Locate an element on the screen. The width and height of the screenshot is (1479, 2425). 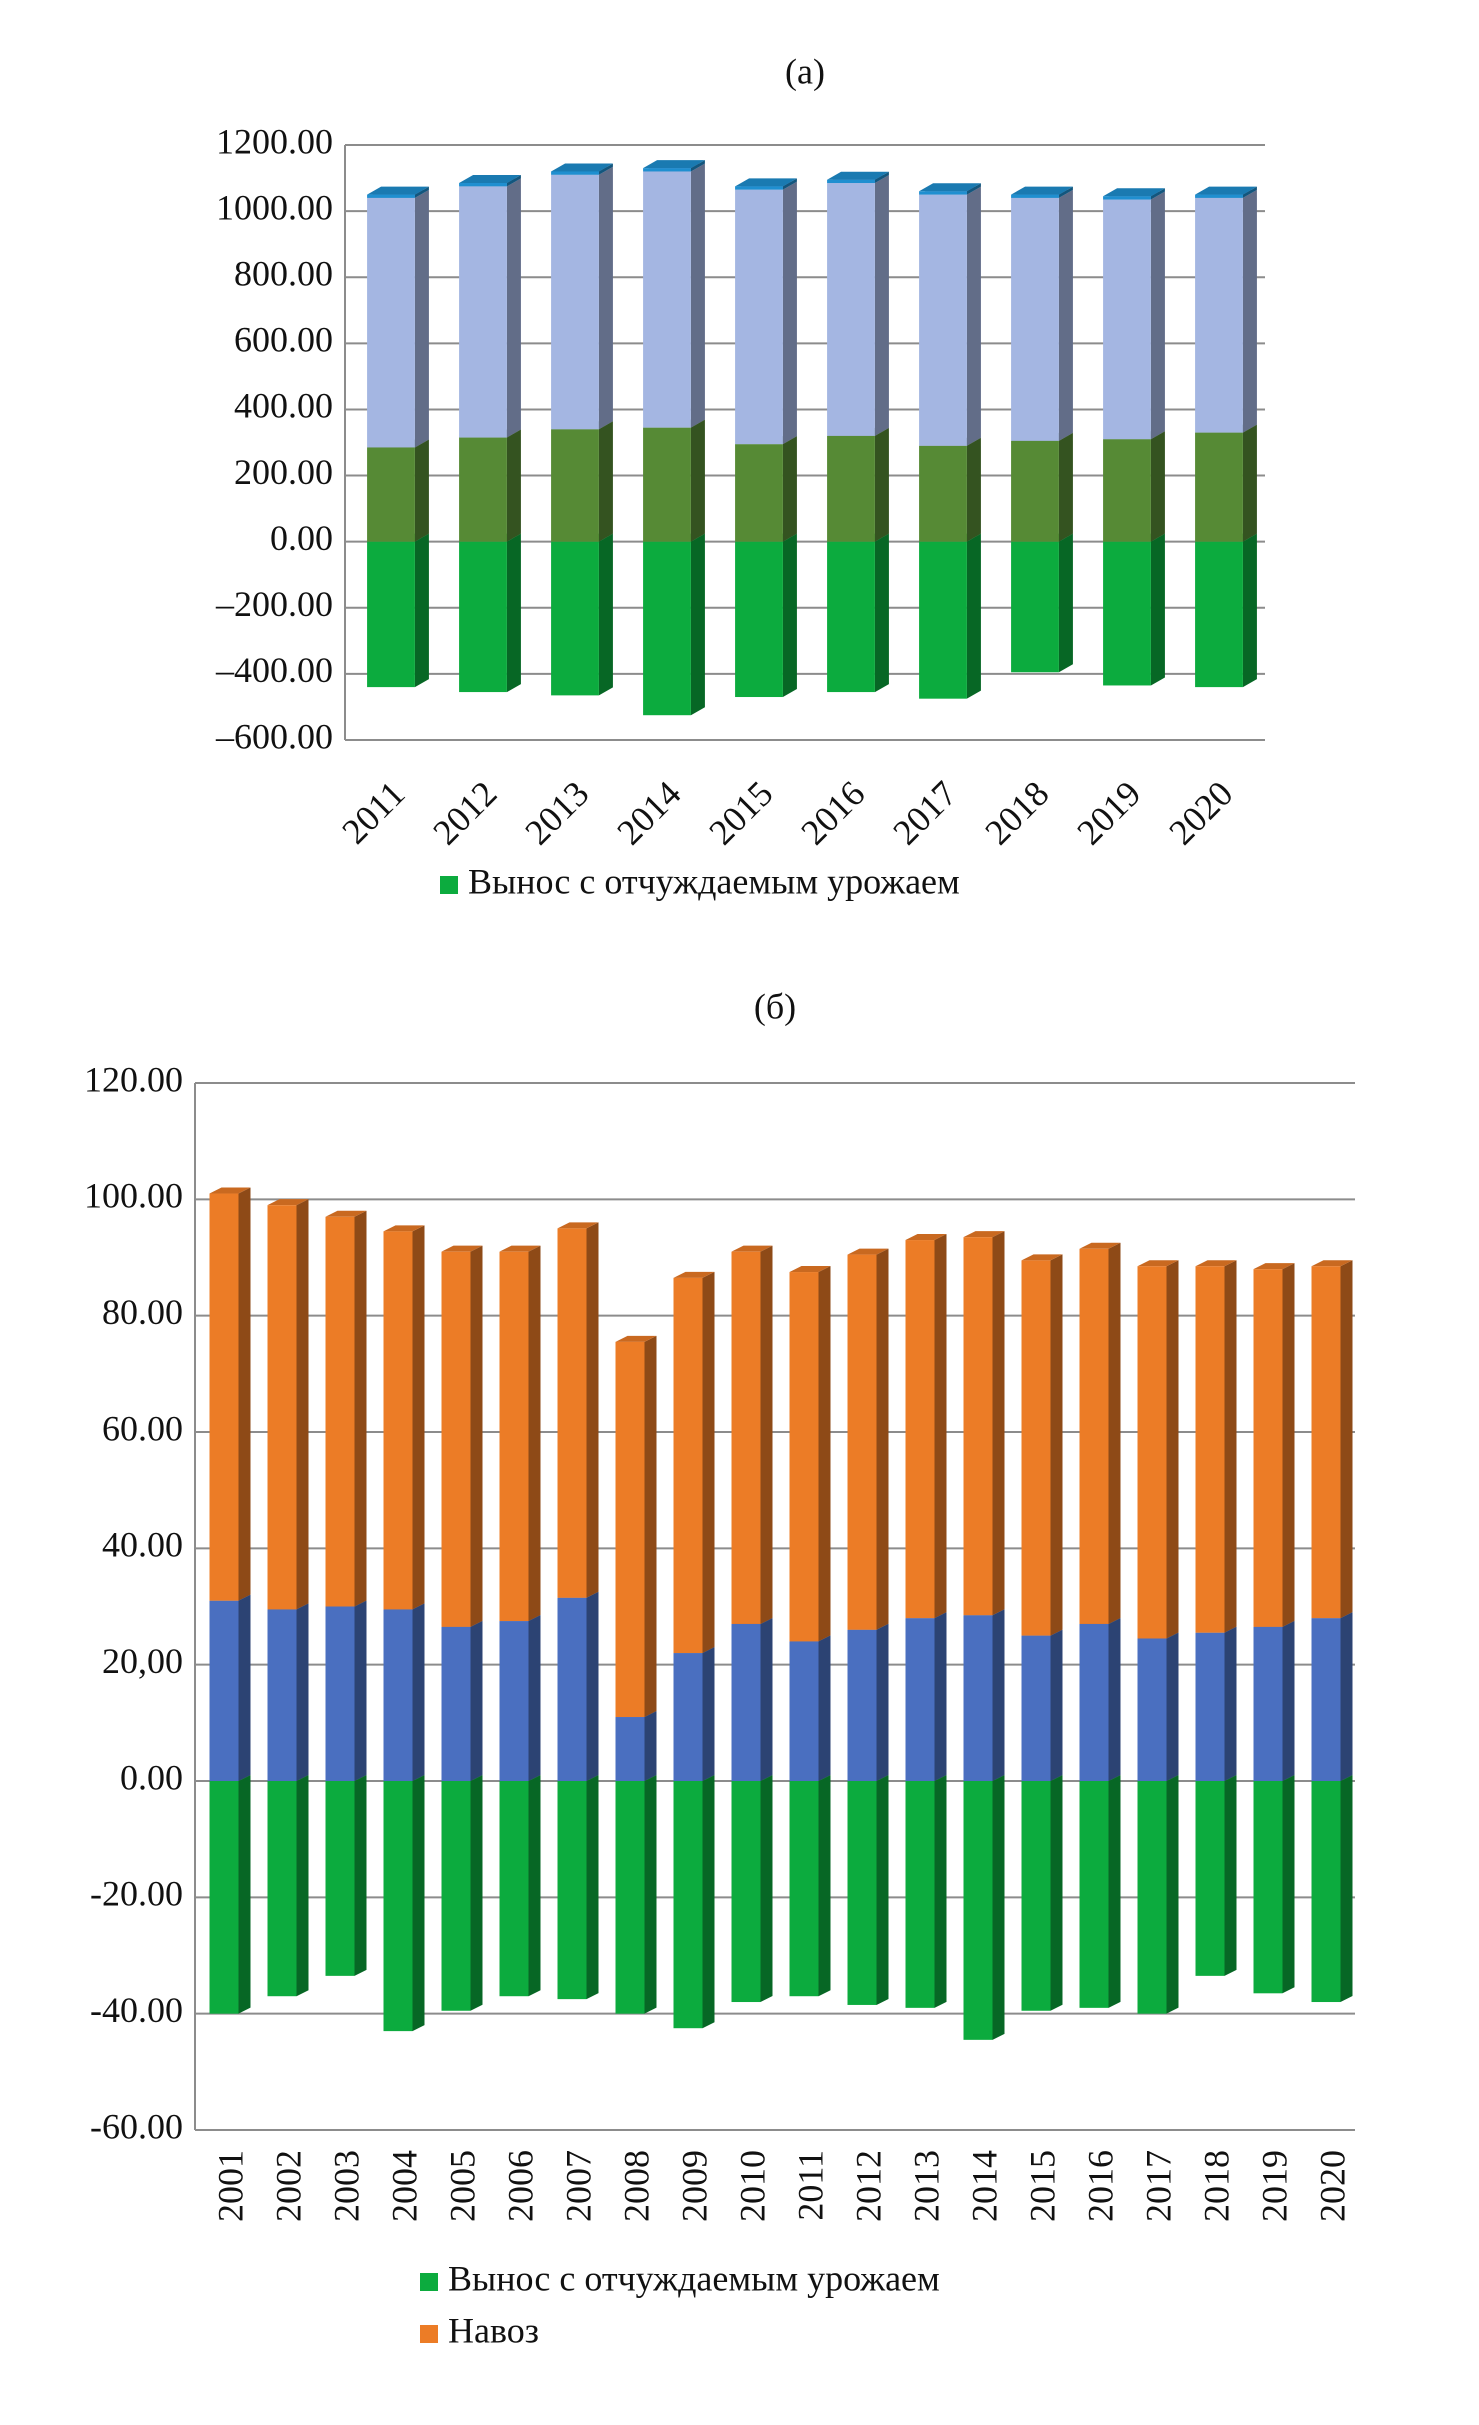
y-tick-label: 400.00 is located at coordinates (283, 406).